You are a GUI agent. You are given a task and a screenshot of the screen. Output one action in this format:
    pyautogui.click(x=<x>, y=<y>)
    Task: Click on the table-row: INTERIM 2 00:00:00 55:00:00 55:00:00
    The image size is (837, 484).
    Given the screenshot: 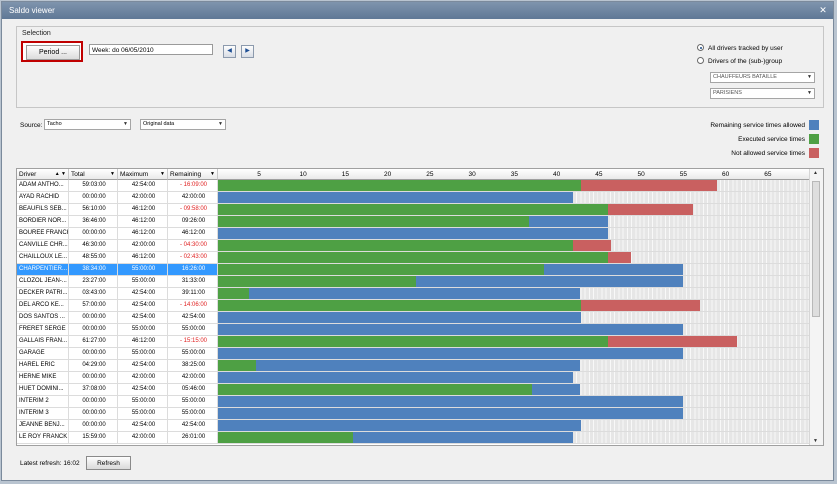 What is the action you would take?
    pyautogui.click(x=413, y=402)
    